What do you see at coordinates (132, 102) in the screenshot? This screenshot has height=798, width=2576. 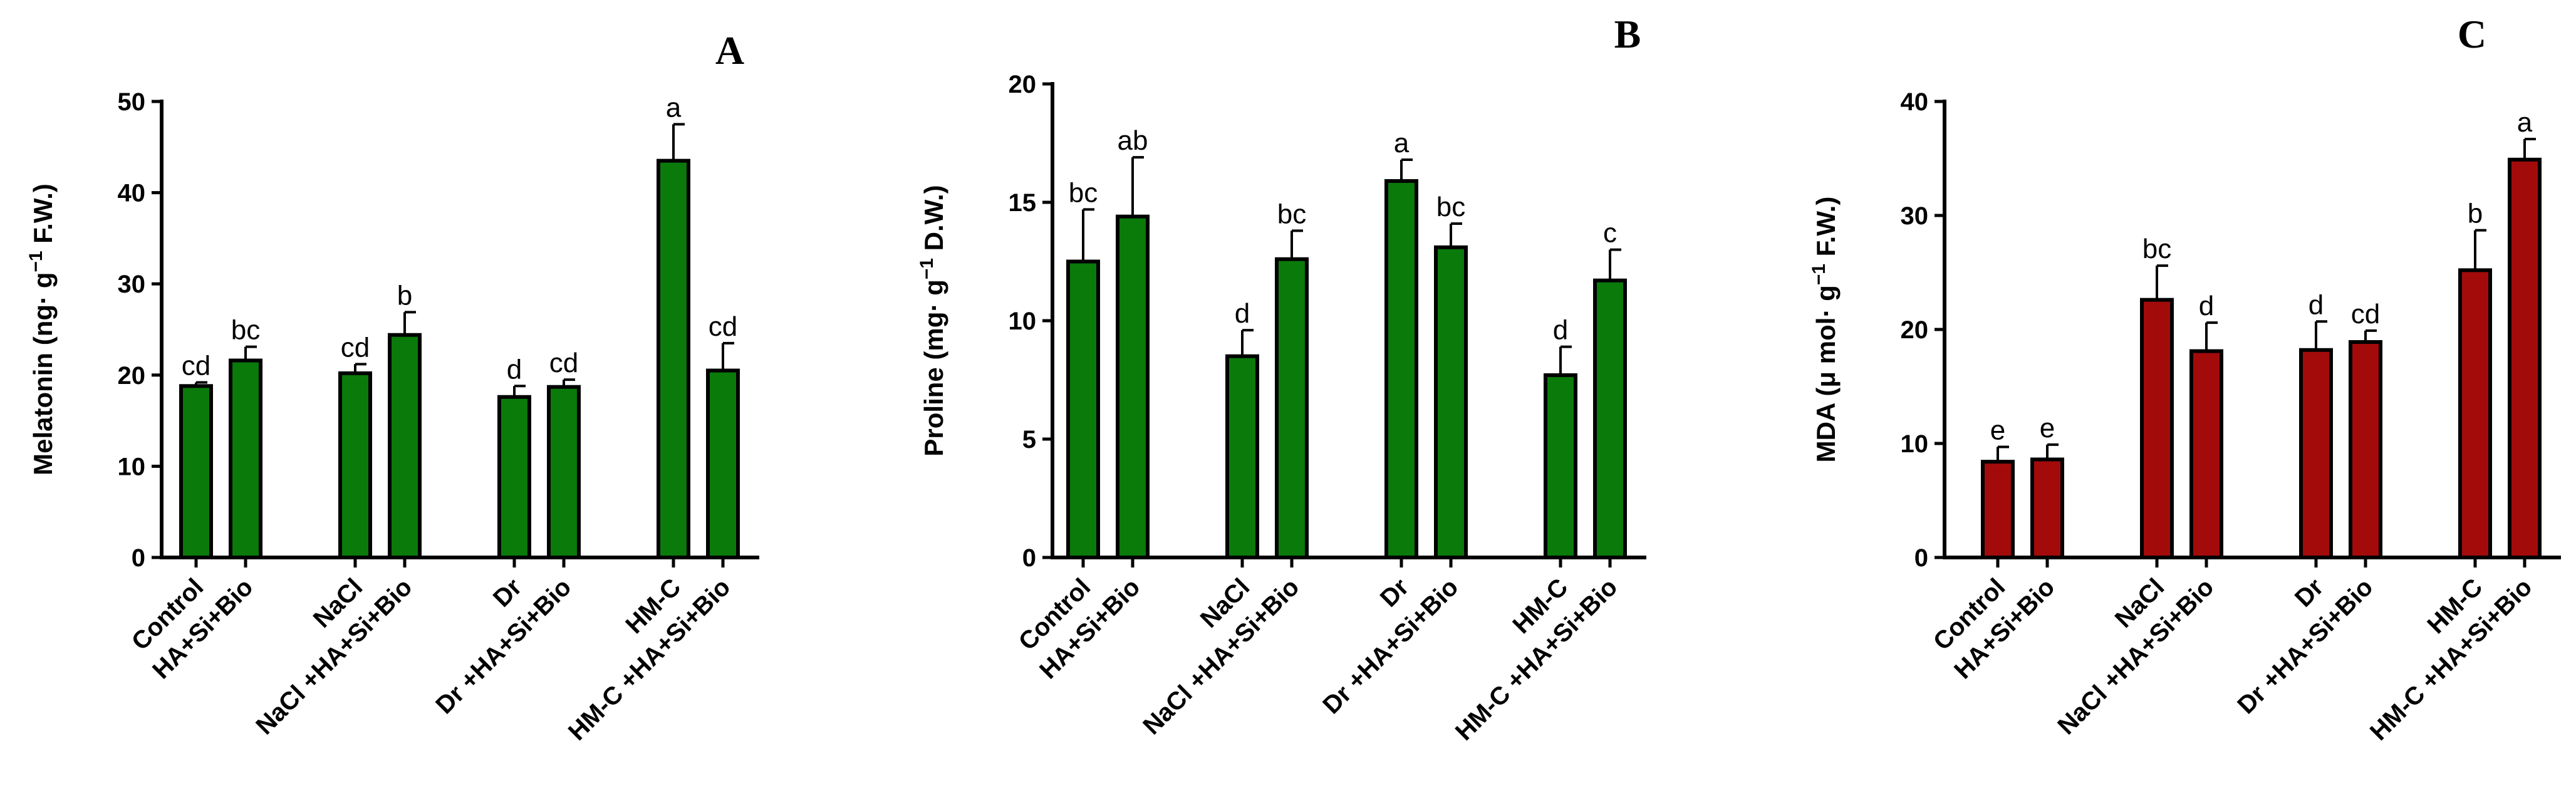 I see `y-tick-label: 50` at bounding box center [132, 102].